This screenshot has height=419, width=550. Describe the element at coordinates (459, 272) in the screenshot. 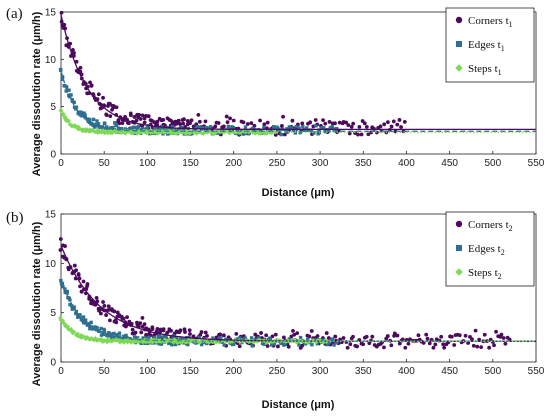

I see `panel-b-legend-marker` at that location.